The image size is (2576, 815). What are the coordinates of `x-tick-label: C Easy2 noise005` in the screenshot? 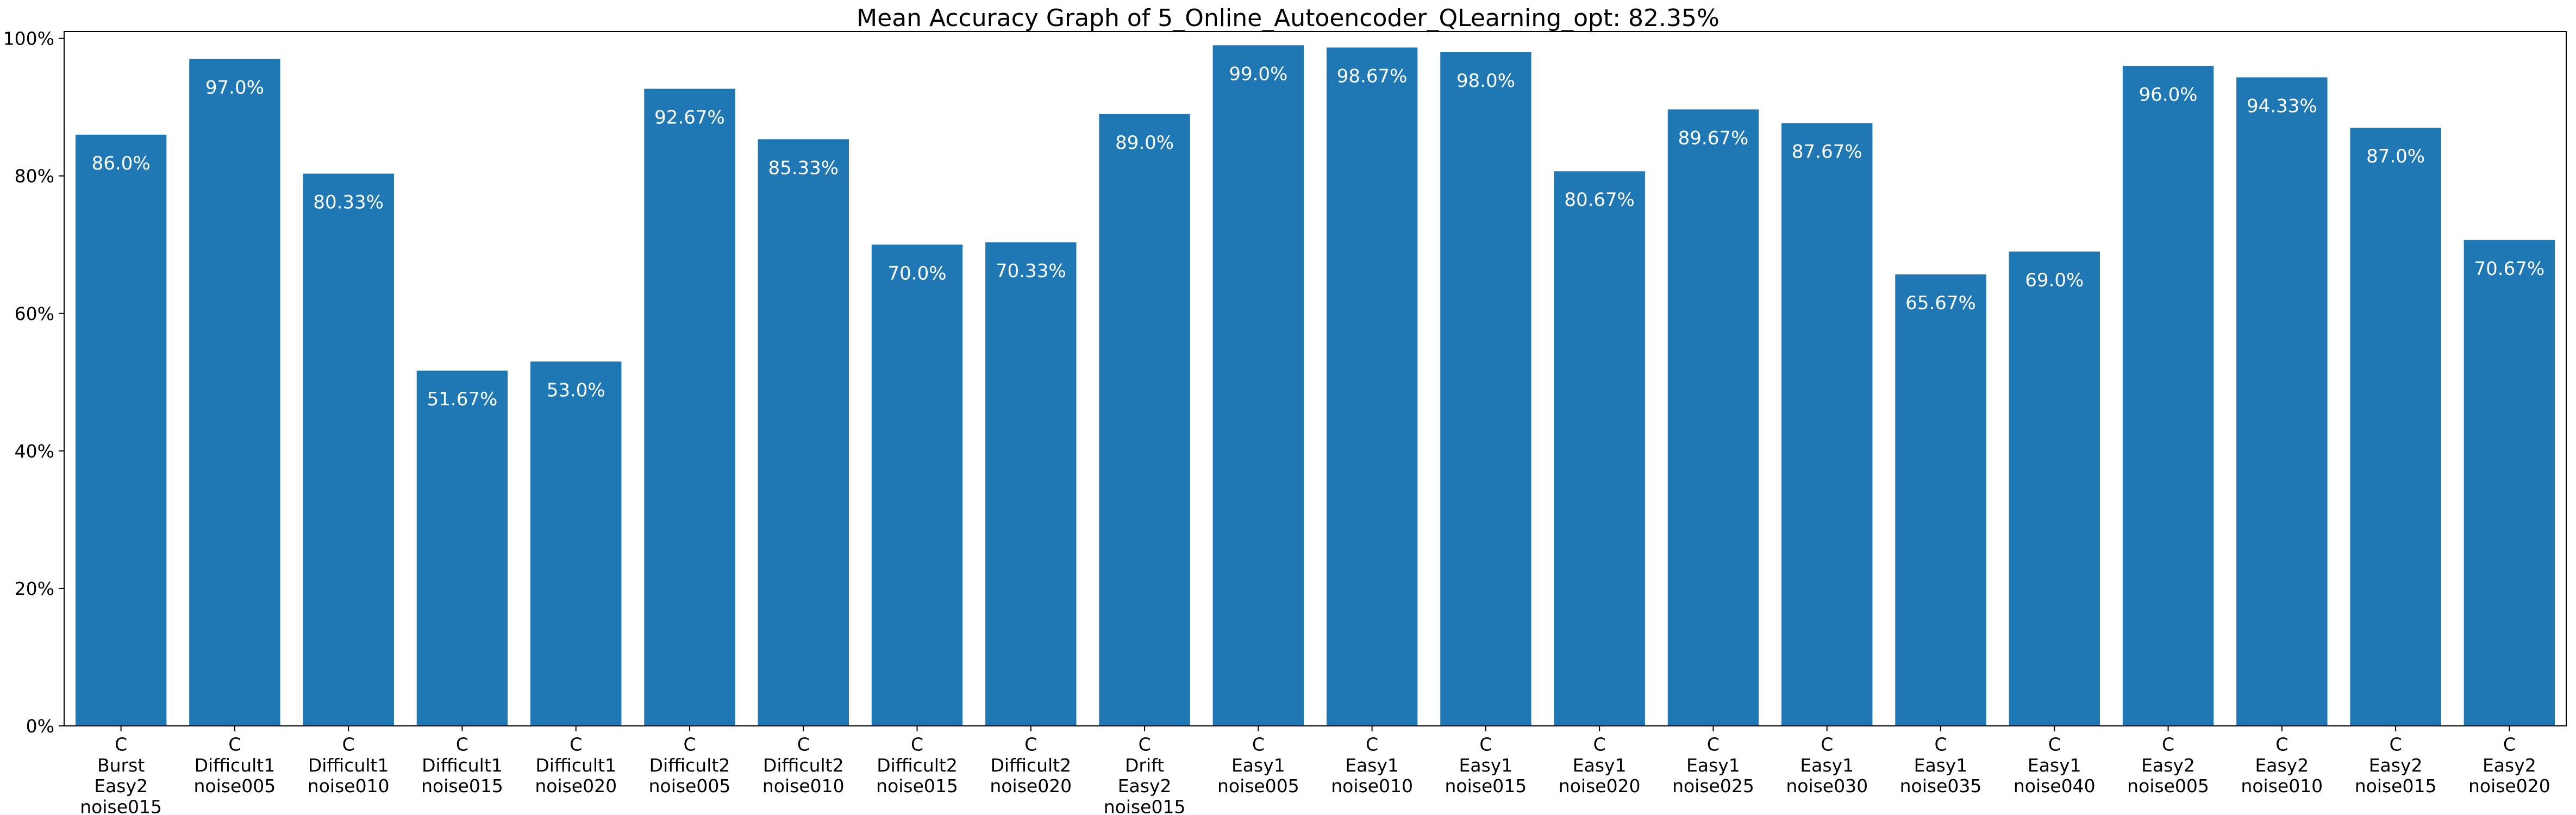 It's located at (2168, 765).